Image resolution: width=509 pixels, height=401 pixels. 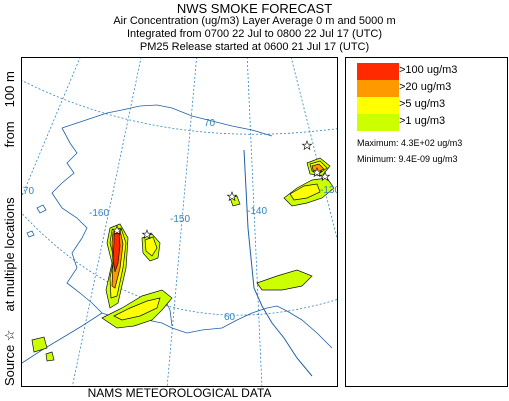 I want to click on alaska-west-coast, so click(x=77, y=220).